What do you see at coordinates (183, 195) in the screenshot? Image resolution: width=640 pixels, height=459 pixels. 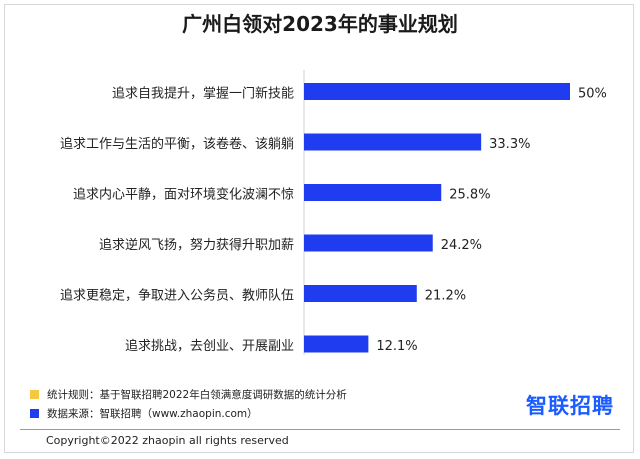 I see `category-label: 追求内心平静，面对环境变化波澜不惊` at bounding box center [183, 195].